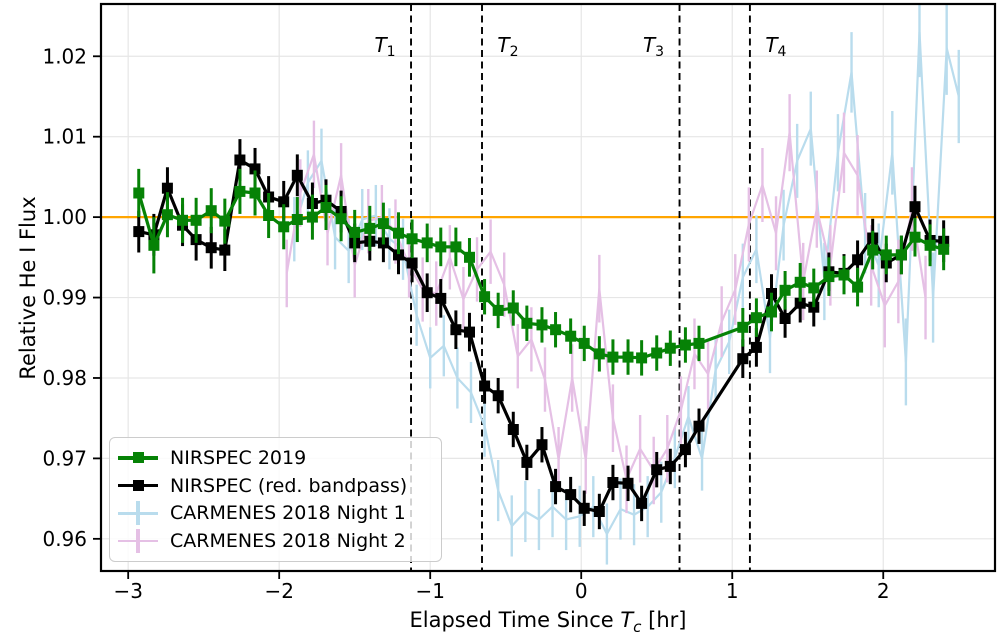  I want to click on y-axis-label: Relative He I Flux, so click(28, 288).